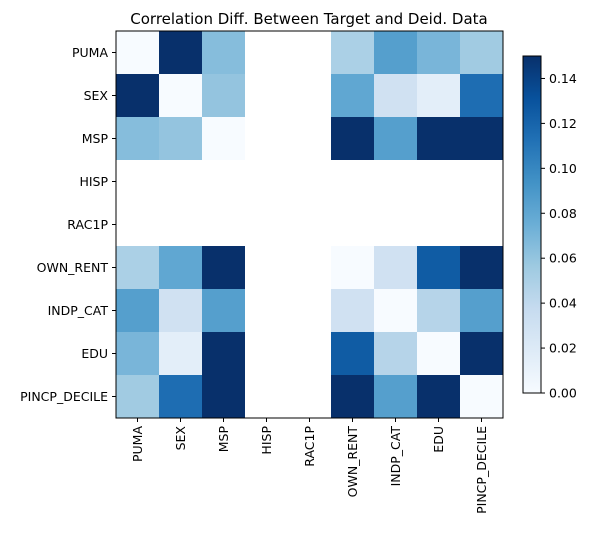  I want to click on y-tick-label: RAC1P, so click(87, 224).